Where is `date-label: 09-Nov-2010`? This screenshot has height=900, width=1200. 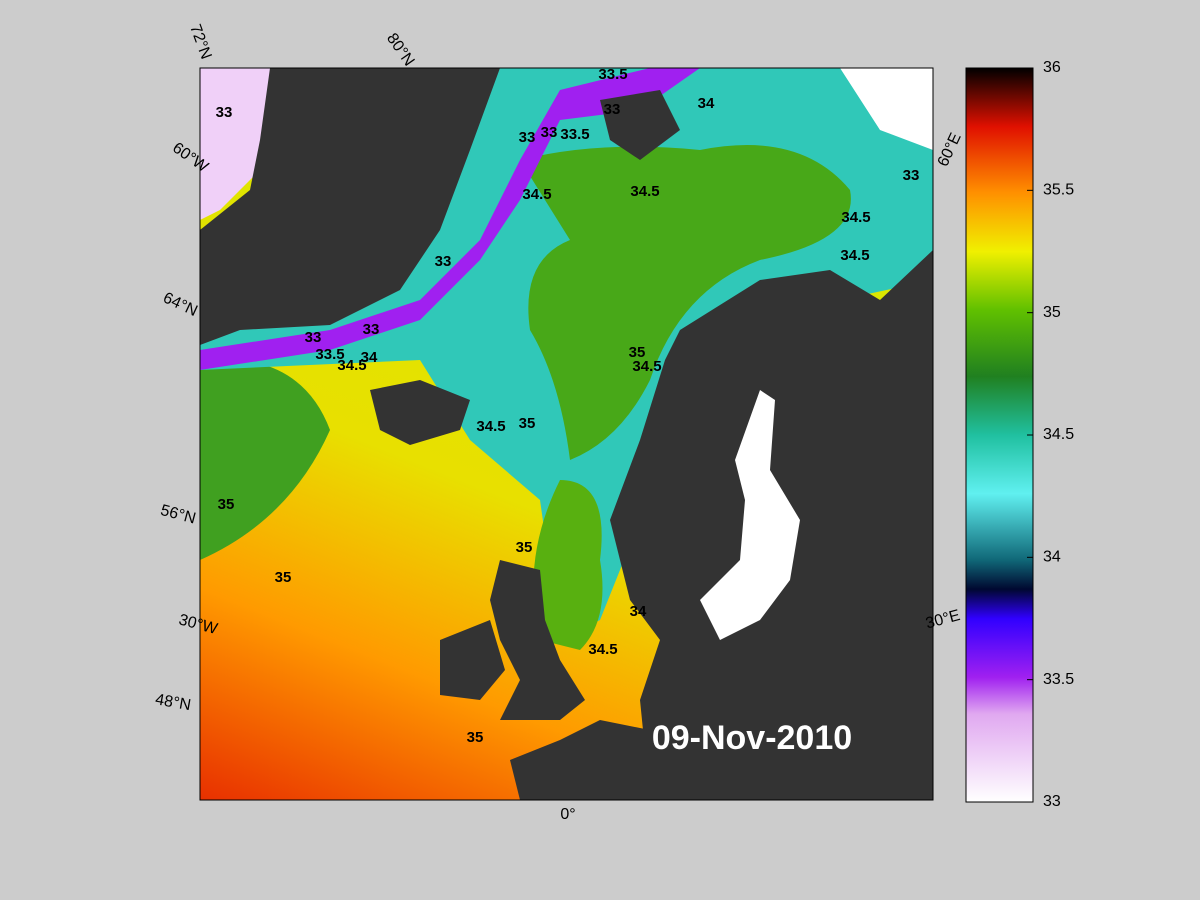 date-label: 09-Nov-2010 is located at coordinates (752, 738).